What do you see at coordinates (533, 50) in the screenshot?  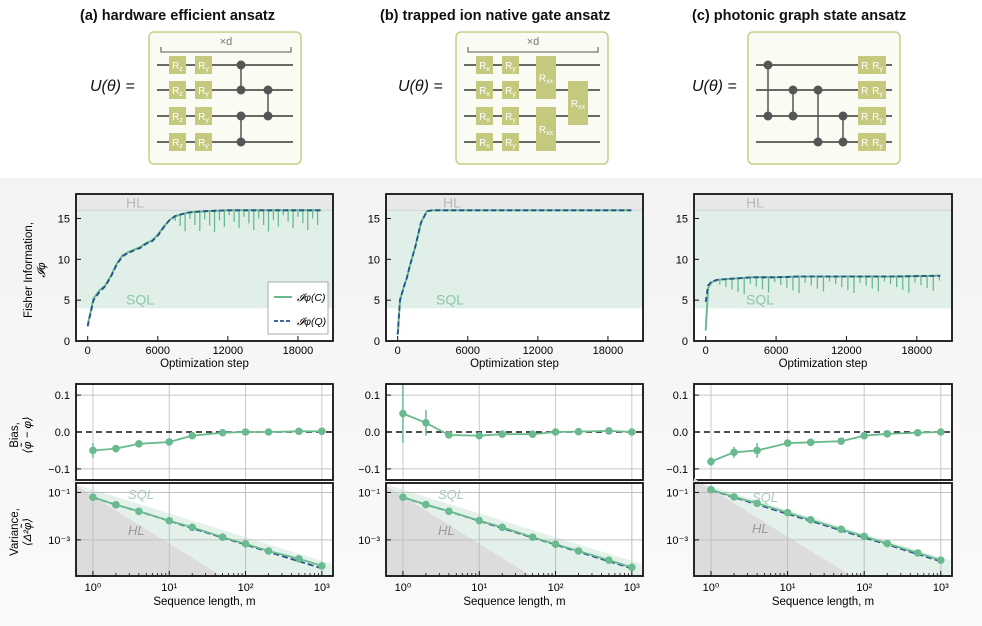 I see `repeat-bracket` at bounding box center [533, 50].